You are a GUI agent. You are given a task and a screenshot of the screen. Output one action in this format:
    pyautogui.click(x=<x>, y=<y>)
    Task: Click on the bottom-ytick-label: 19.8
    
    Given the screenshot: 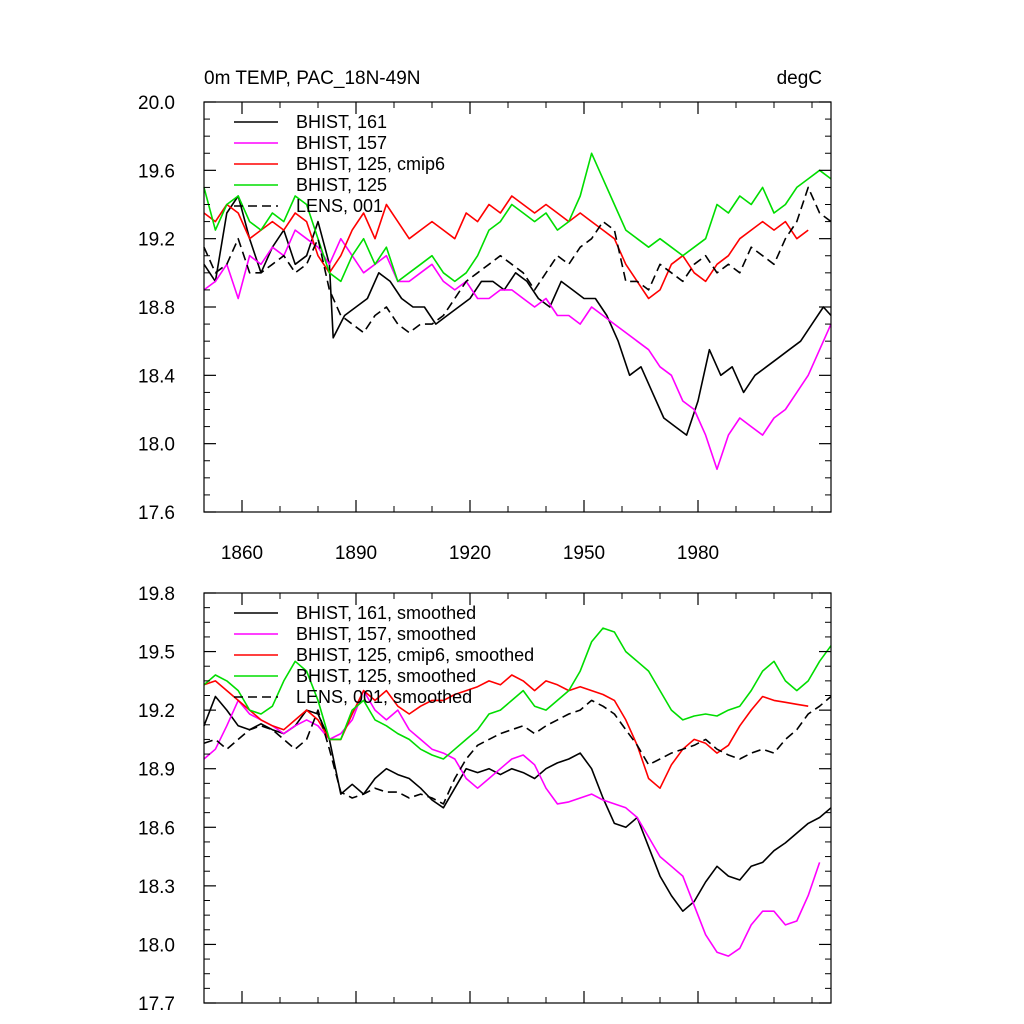 What is the action you would take?
    pyautogui.click(x=156, y=594)
    